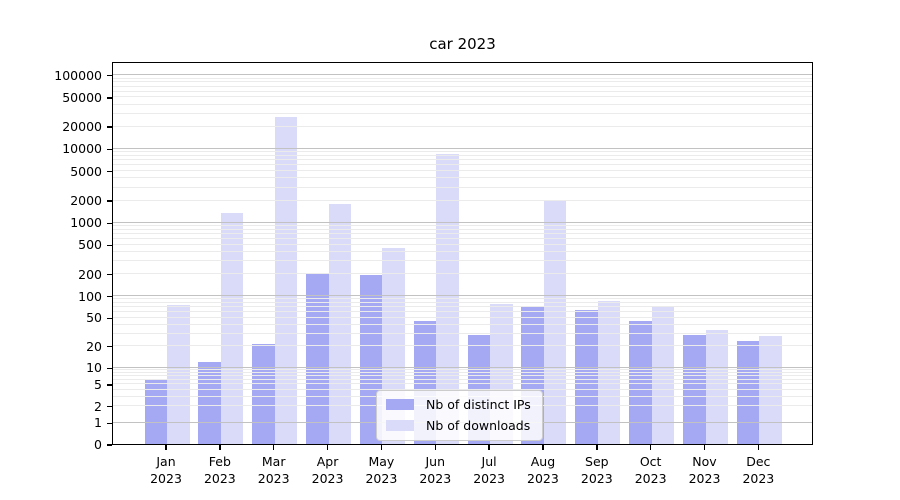 This screenshot has width=900, height=500. What do you see at coordinates (82, 149) in the screenshot?
I see `y-tick-label: 10000` at bounding box center [82, 149].